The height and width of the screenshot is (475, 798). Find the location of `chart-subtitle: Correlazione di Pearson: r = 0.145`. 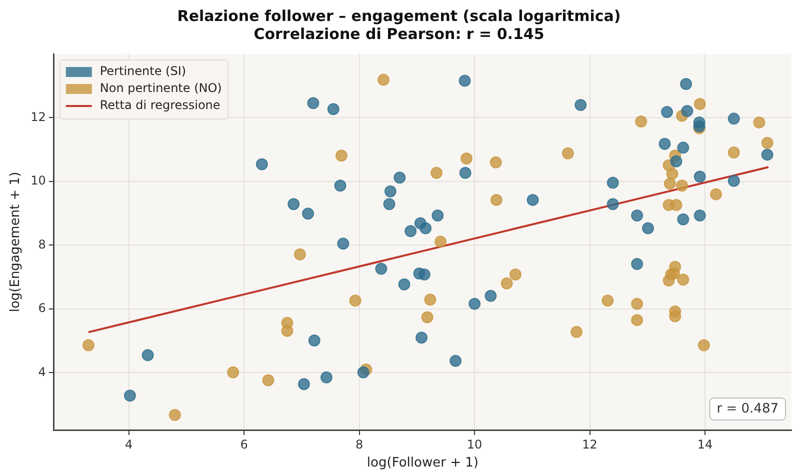

chart-subtitle: Correlazione di Pearson: r = 0.145 is located at coordinates (399, 33).